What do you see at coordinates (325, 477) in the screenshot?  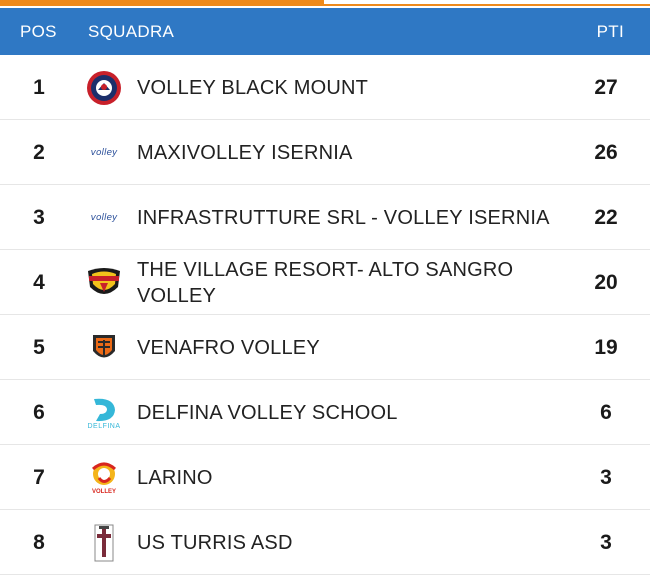 I see `table-row: 7 VOLLEY LARINO 3` at bounding box center [325, 477].